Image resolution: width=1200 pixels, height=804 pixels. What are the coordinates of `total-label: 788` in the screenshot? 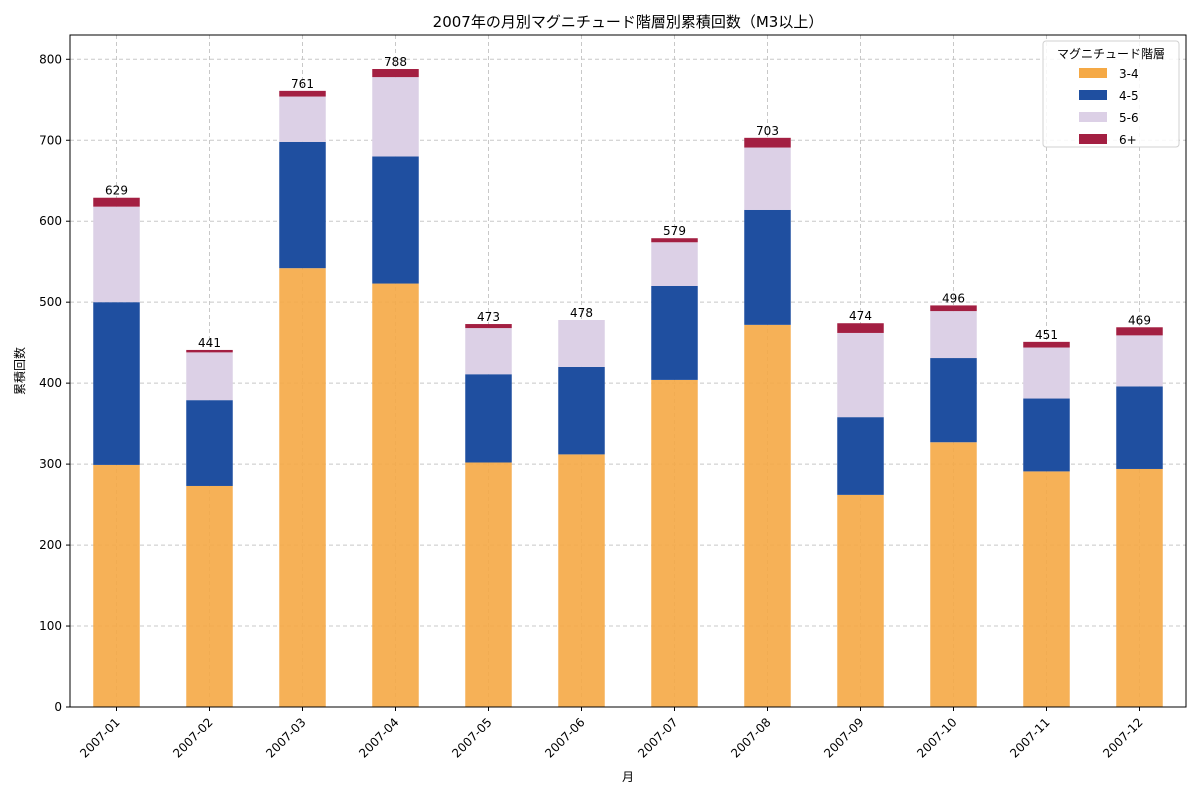 It's located at (395, 62).